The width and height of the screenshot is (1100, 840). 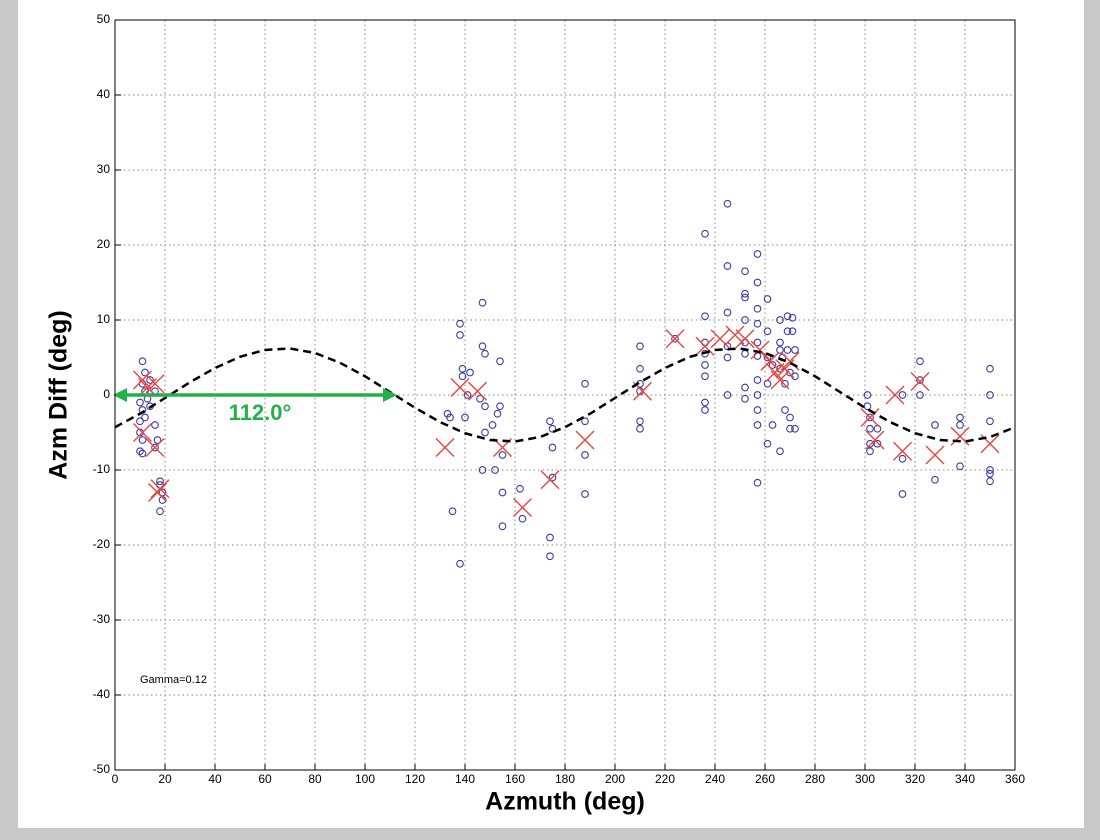 What do you see at coordinates (465, 779) in the screenshot?
I see `x-tick-label: 140` at bounding box center [465, 779].